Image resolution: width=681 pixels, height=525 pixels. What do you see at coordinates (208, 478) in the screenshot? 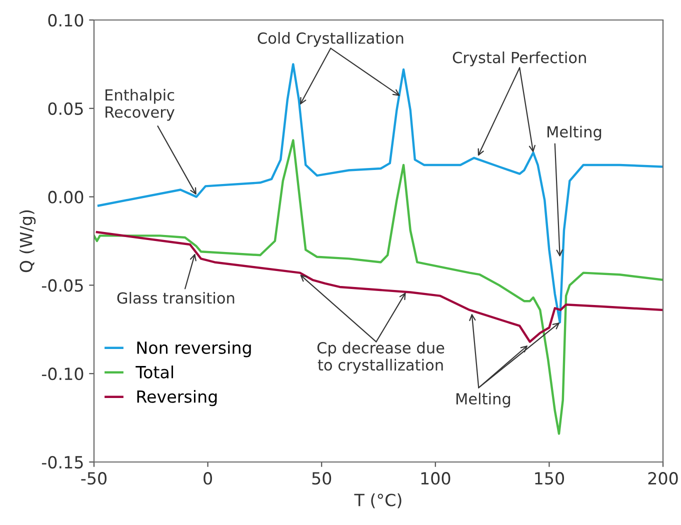
I see `x-tick-label: 0` at bounding box center [208, 478].